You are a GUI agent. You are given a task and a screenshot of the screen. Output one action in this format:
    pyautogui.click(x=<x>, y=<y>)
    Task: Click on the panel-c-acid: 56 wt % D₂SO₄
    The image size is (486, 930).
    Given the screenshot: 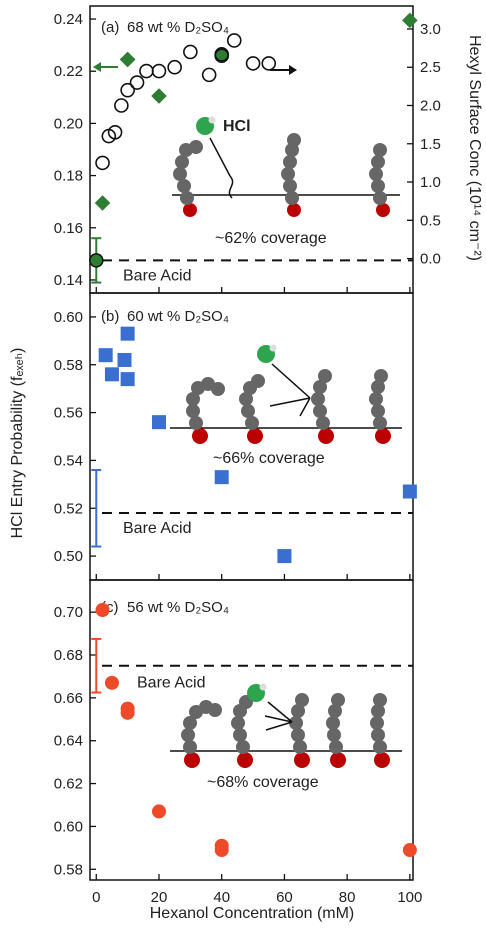 What is the action you would take?
    pyautogui.click(x=178, y=607)
    